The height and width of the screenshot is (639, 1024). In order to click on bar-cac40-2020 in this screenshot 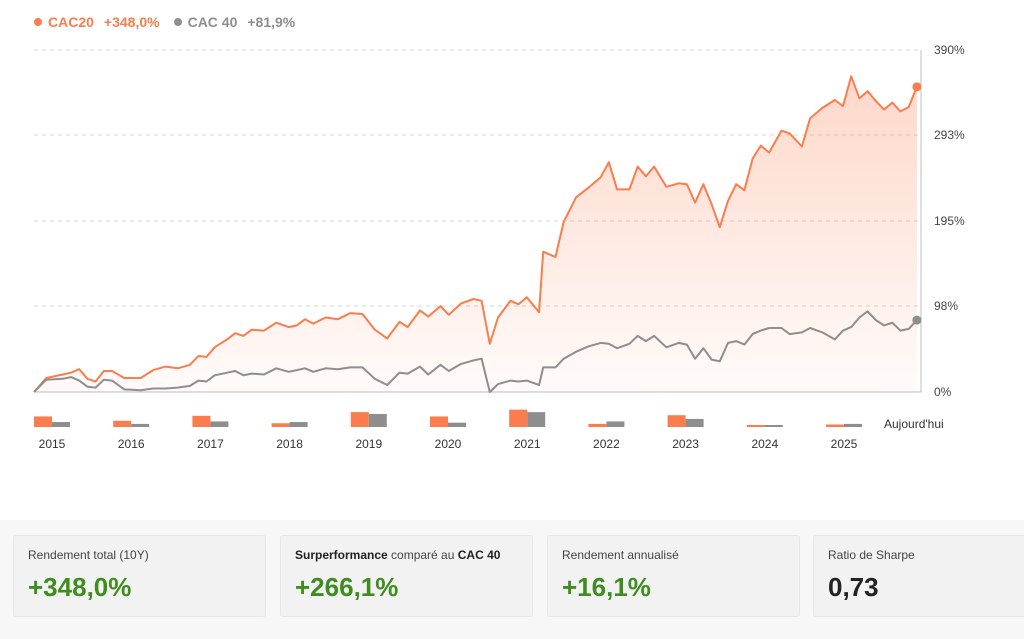, I will do `click(457, 424)`.